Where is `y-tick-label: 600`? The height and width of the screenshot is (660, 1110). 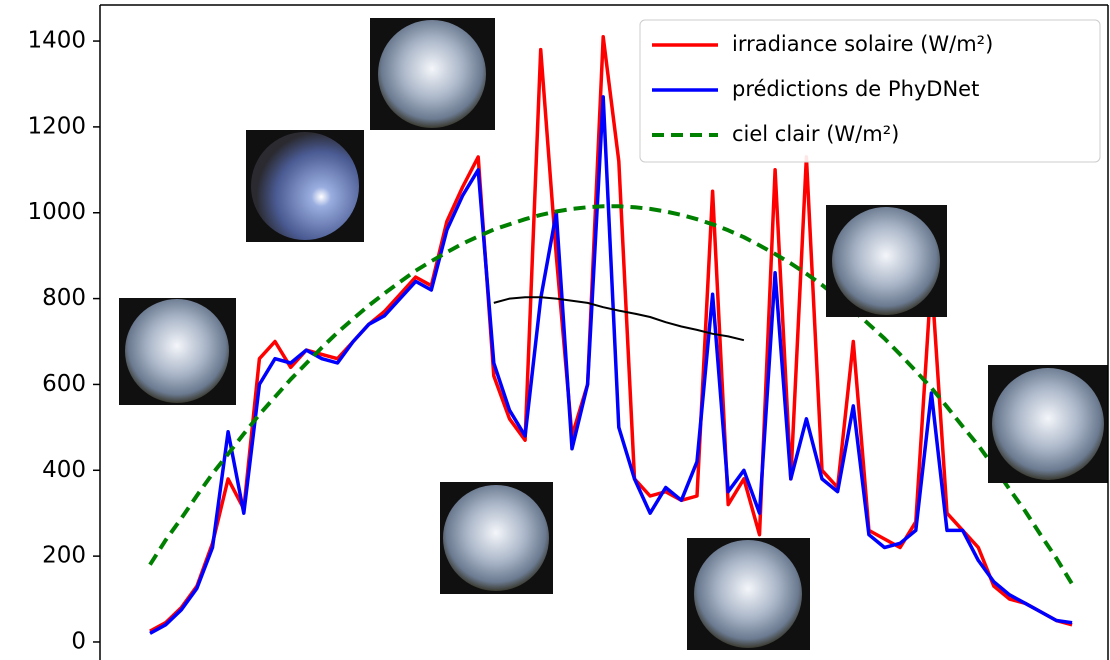
y-tick-label: 600 is located at coordinates (64, 384).